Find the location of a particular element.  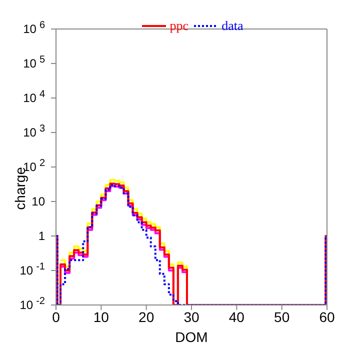

legend-label: ppc is located at coordinates (178, 26).